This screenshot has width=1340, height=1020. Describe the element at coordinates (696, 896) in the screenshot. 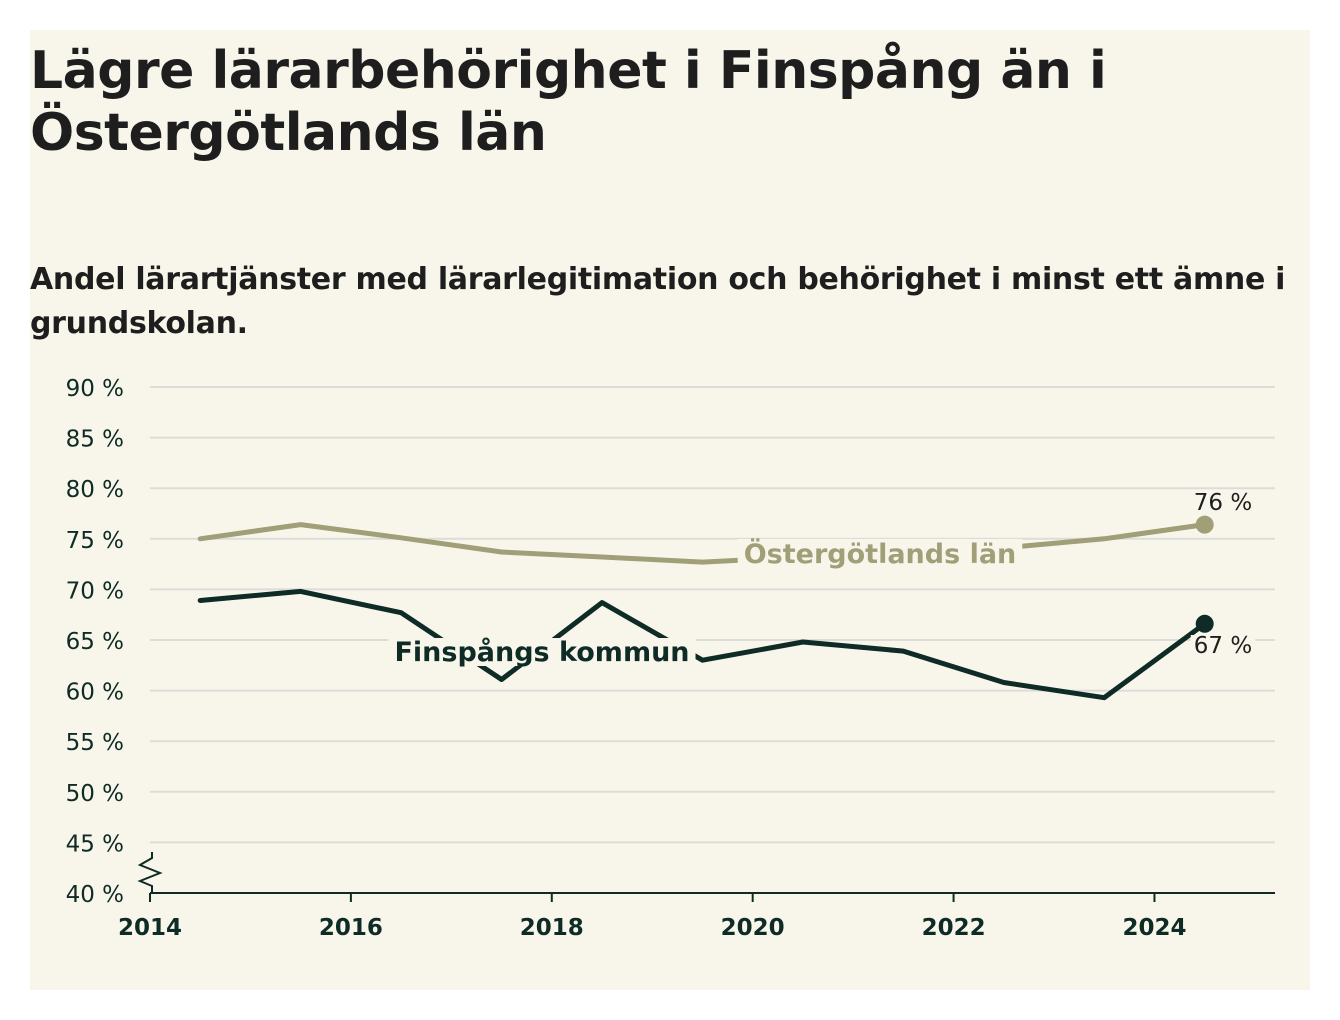

I see `x-axis: 2014 2016 2018 2020 2022 2024` at that location.